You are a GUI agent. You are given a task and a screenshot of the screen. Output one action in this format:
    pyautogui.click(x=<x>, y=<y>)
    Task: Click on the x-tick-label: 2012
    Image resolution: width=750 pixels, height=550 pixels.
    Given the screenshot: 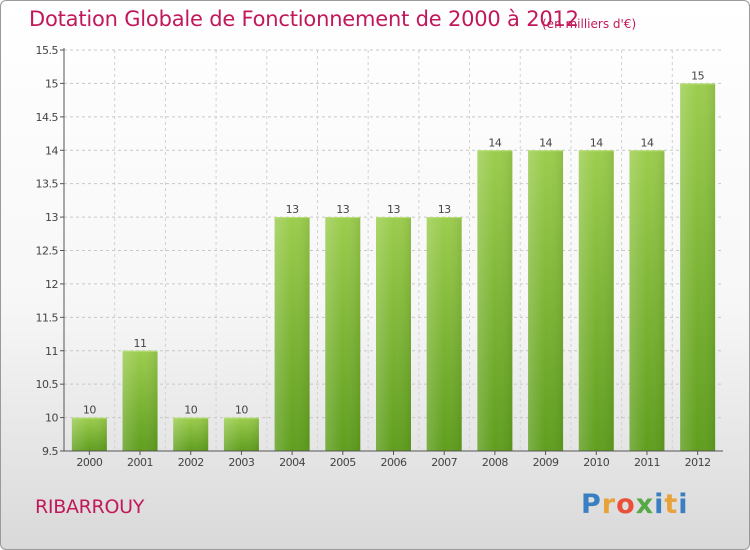 What is the action you would take?
    pyautogui.click(x=698, y=462)
    